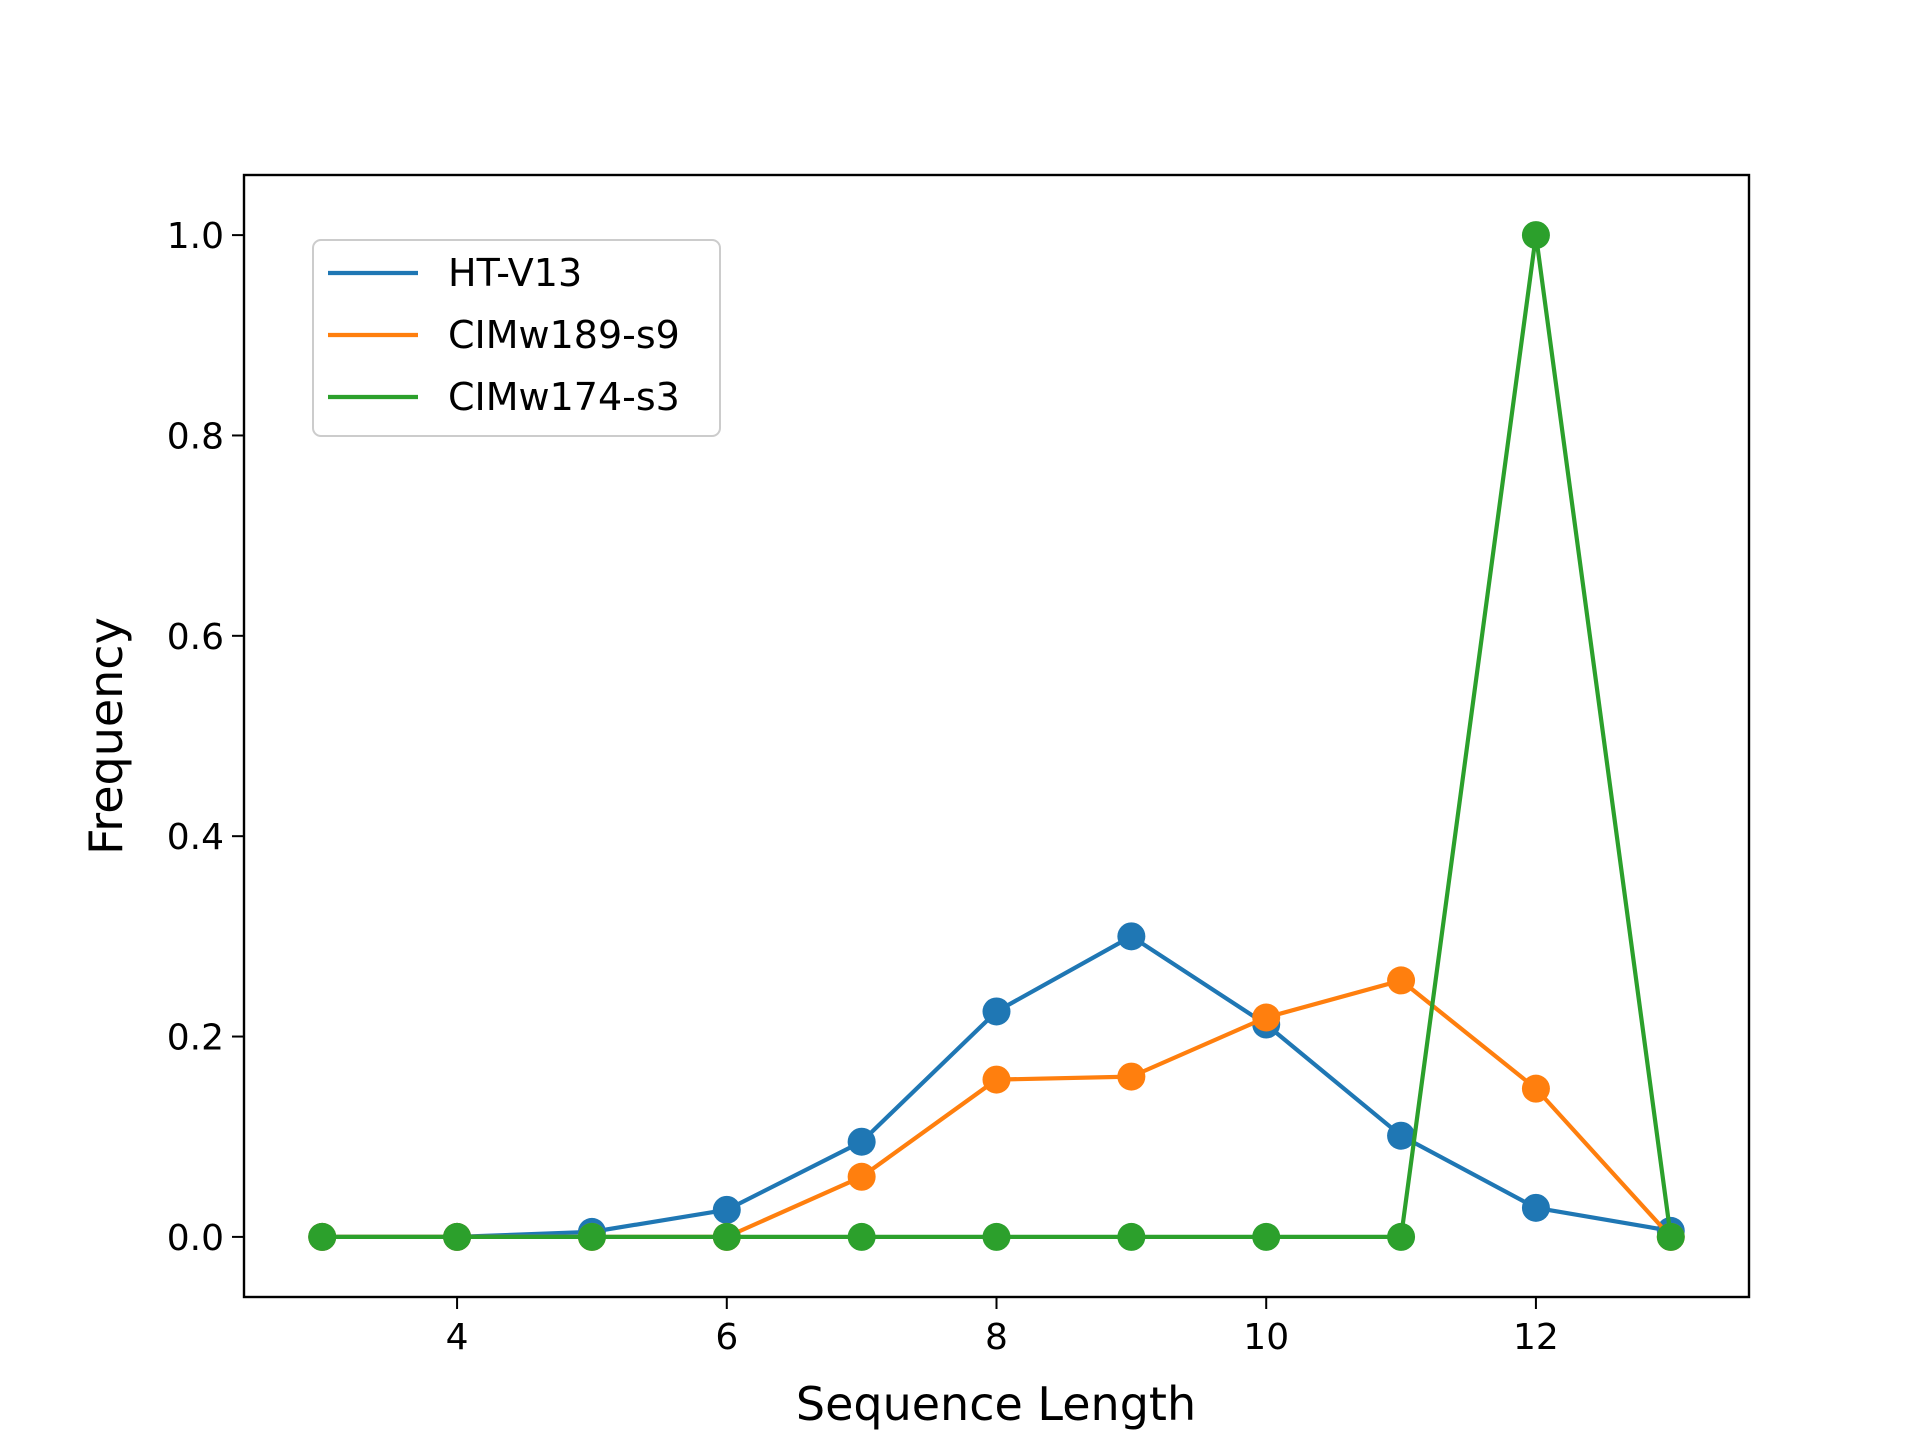 The image size is (1920, 1445). What do you see at coordinates (195, 837) in the screenshot?
I see `y-tick-label: 0.4` at bounding box center [195, 837].